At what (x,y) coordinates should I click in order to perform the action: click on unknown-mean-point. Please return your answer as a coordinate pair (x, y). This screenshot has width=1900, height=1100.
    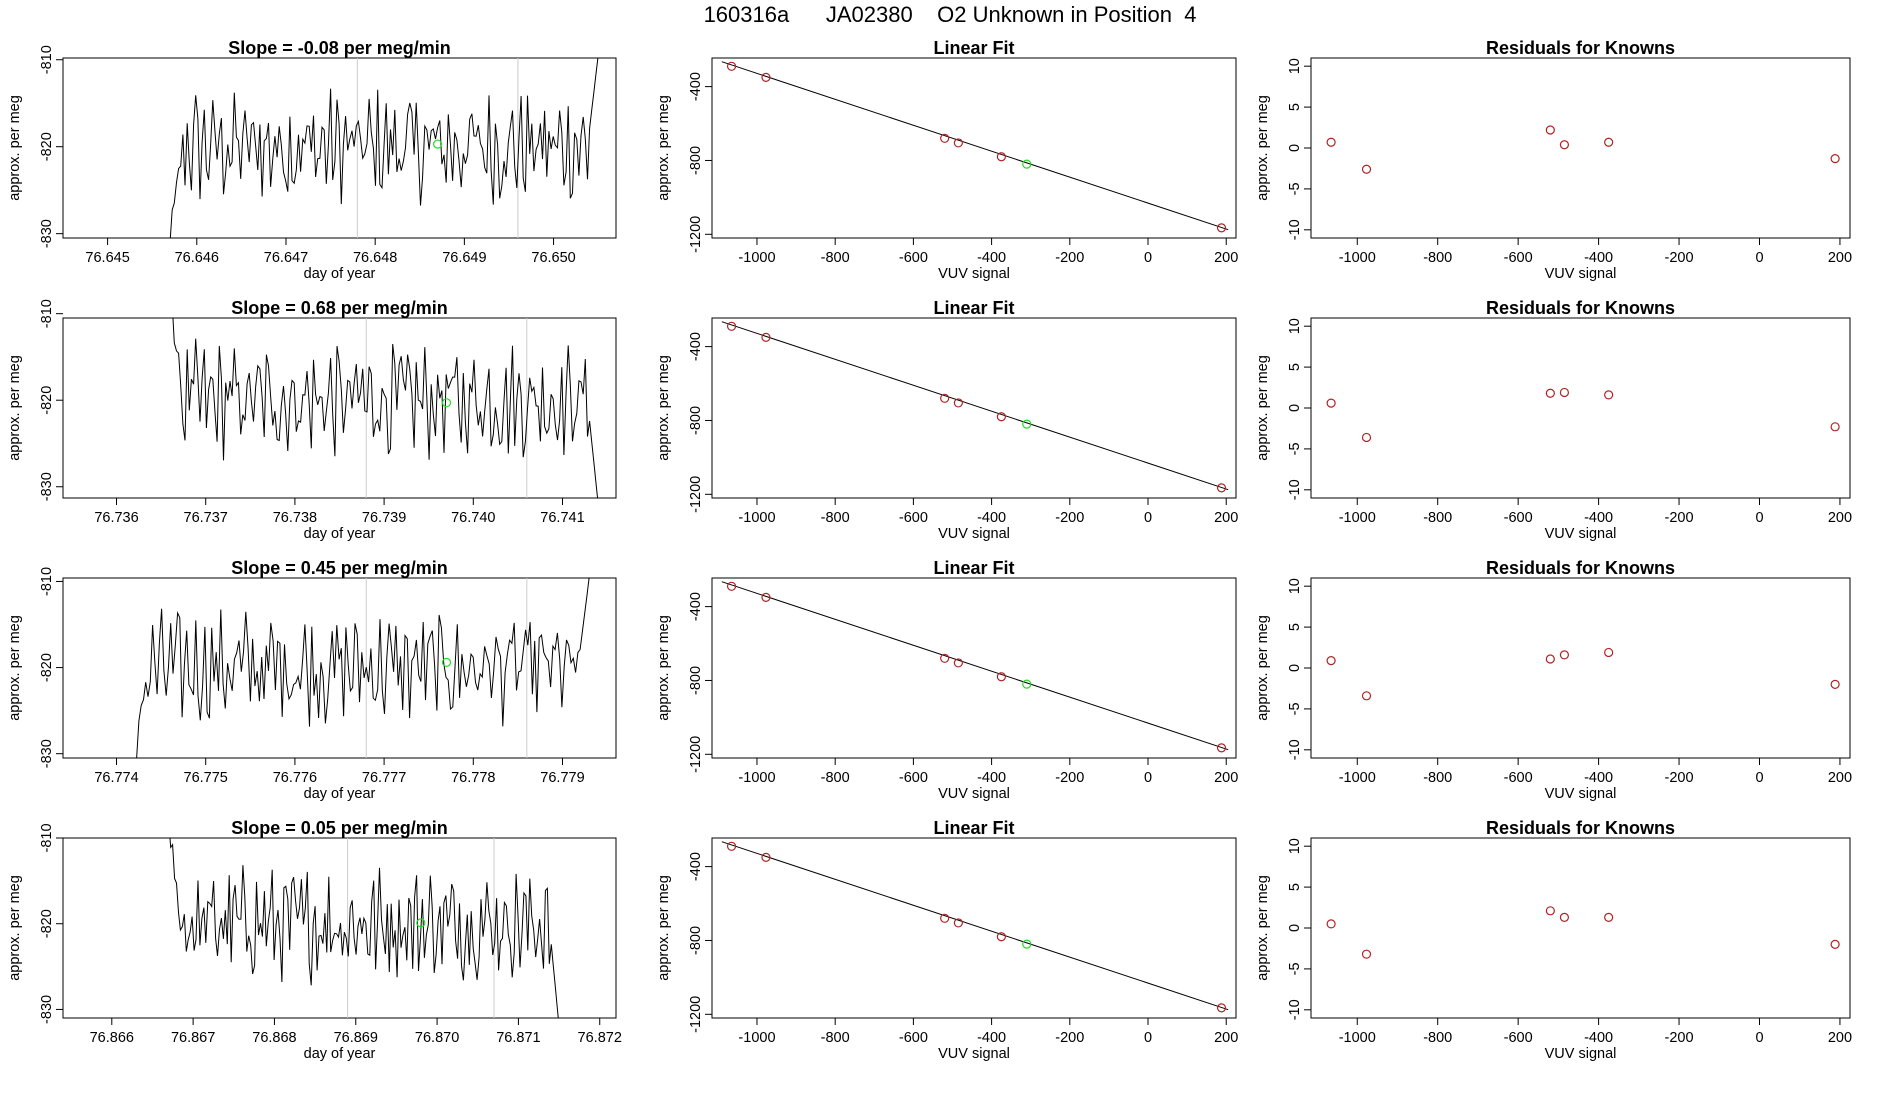
    Looking at the image, I should click on (438, 144).